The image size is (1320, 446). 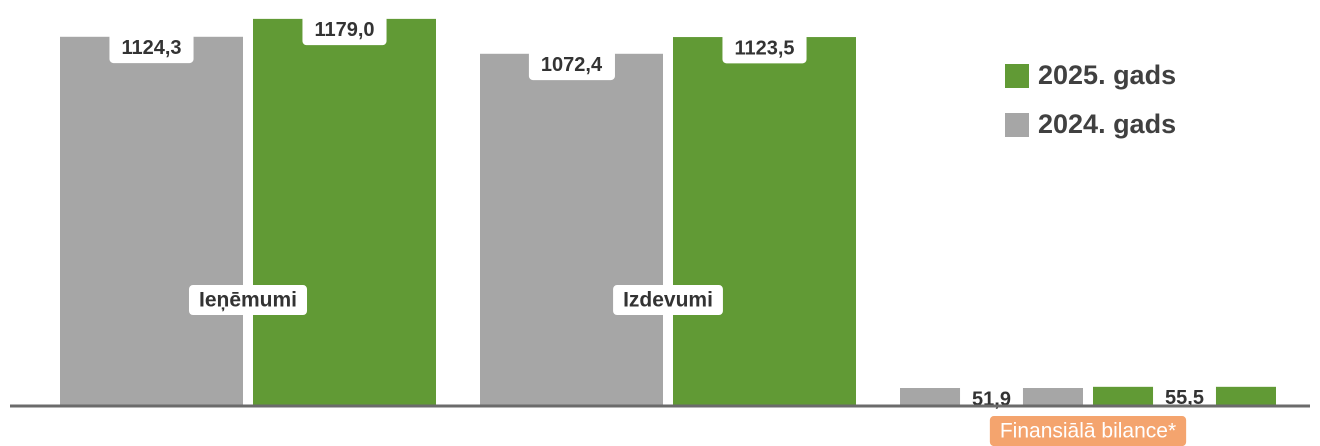 I want to click on value-label: 1179,0, so click(x=344, y=30).